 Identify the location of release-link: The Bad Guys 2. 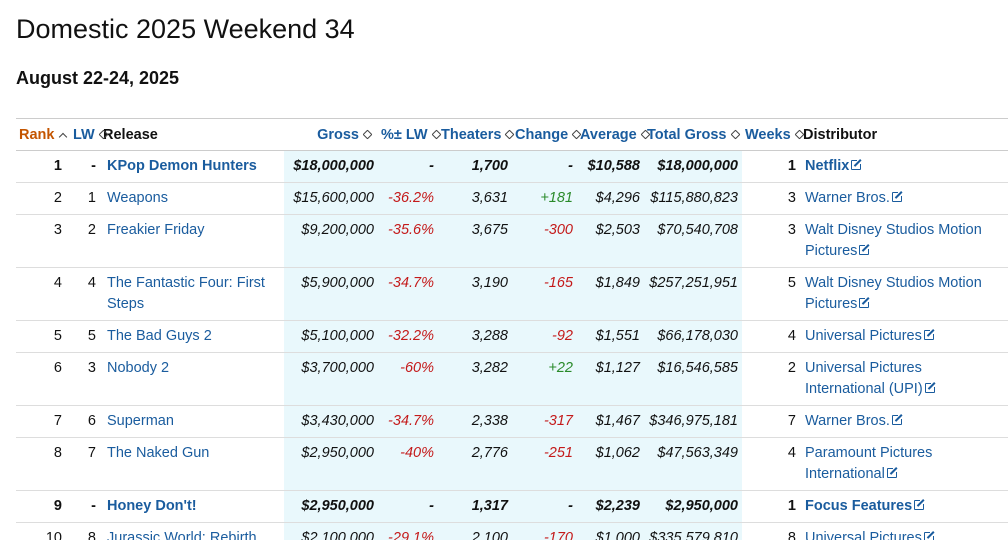
(159, 336).